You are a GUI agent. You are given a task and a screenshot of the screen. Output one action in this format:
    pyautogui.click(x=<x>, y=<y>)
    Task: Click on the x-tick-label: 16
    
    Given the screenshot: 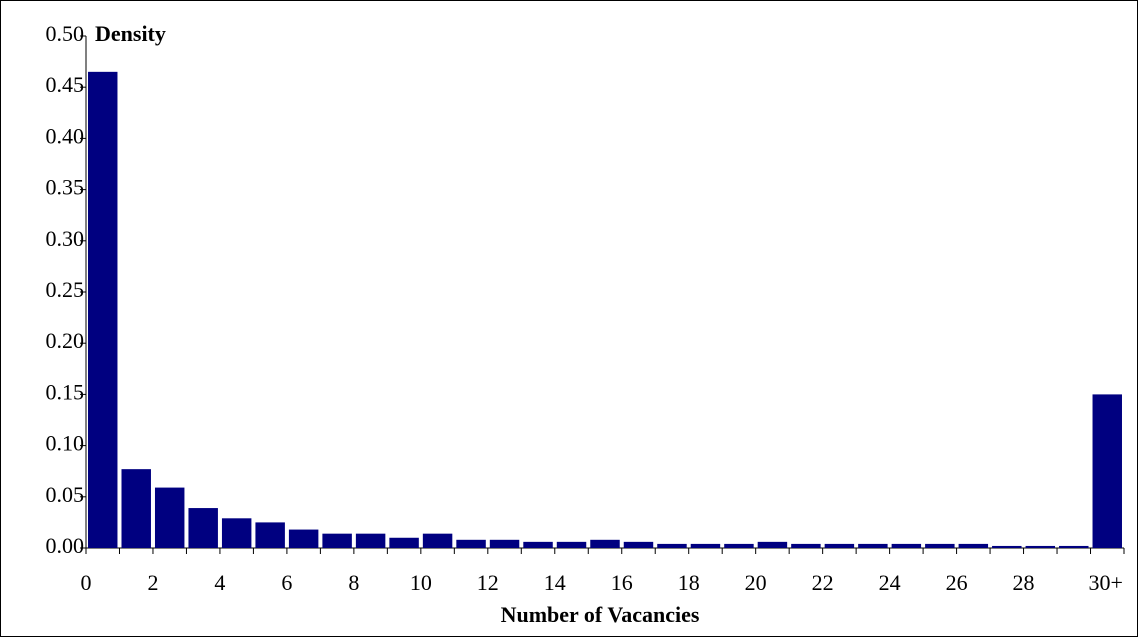 What is the action you would take?
    pyautogui.click(x=622, y=582)
    